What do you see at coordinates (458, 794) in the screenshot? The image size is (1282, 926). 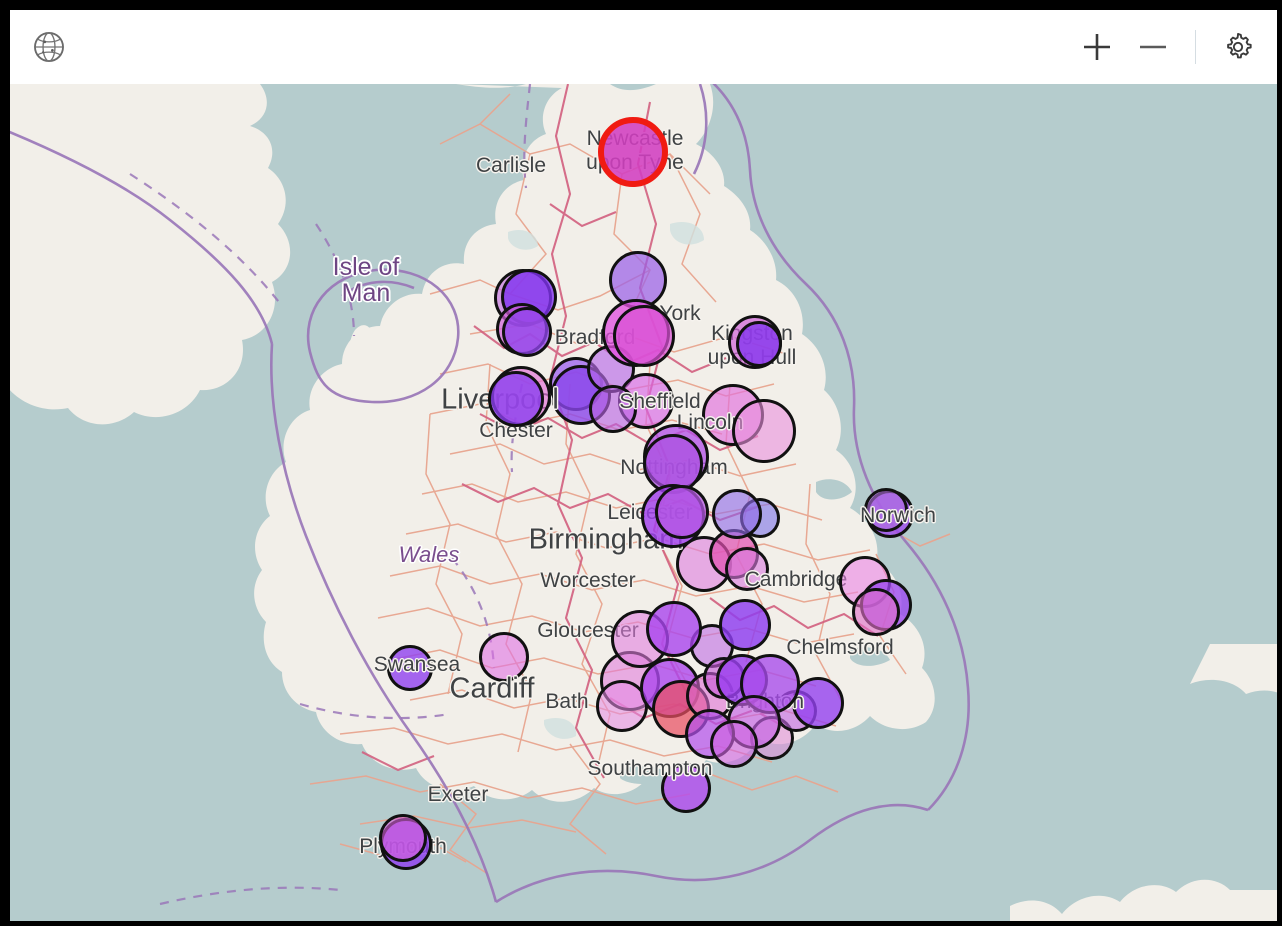 I see `map-label: Exeter` at bounding box center [458, 794].